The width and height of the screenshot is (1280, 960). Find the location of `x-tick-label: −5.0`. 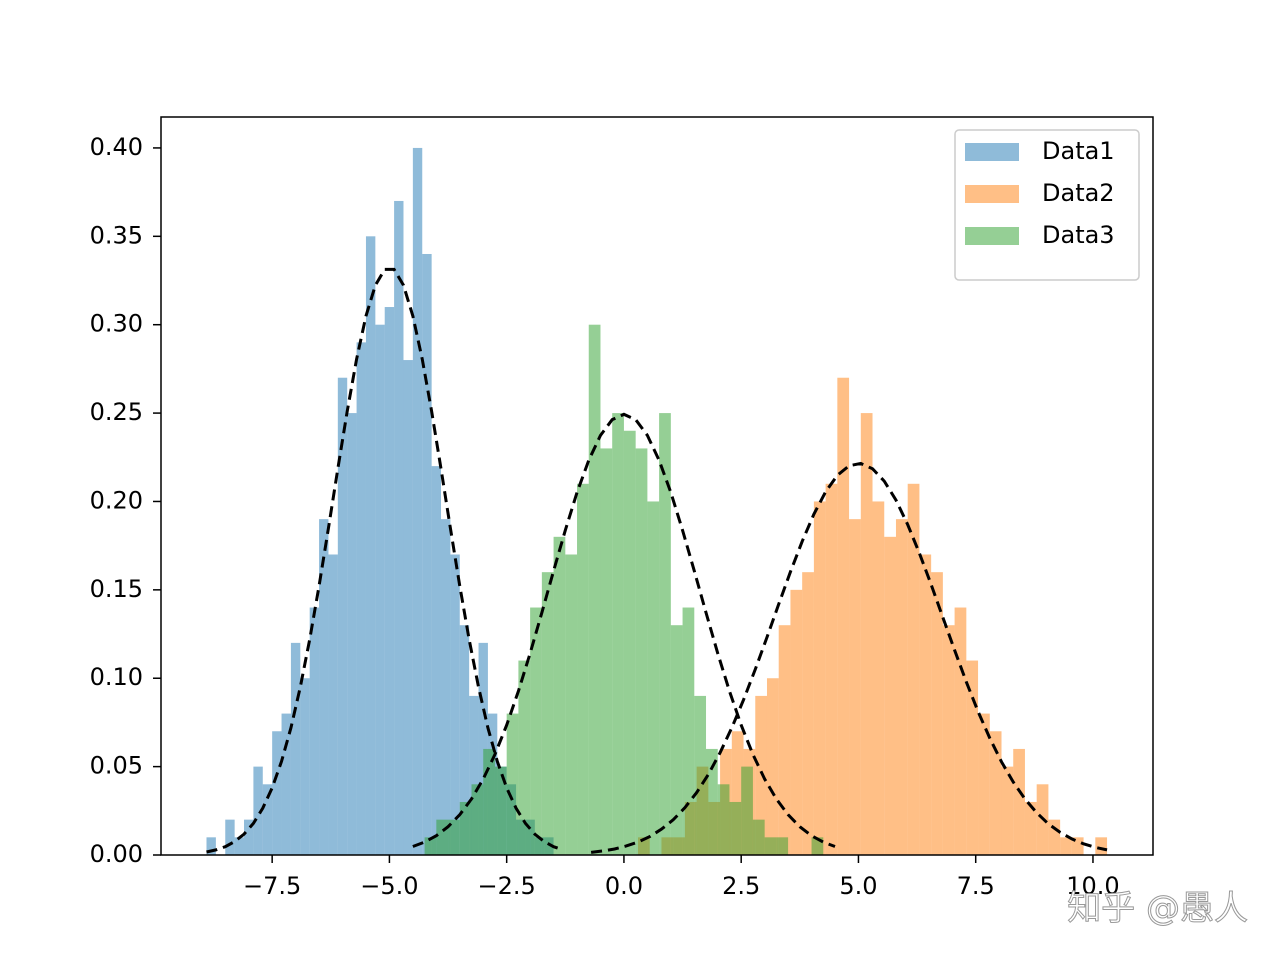

x-tick-label: −5.0 is located at coordinates (389, 886).